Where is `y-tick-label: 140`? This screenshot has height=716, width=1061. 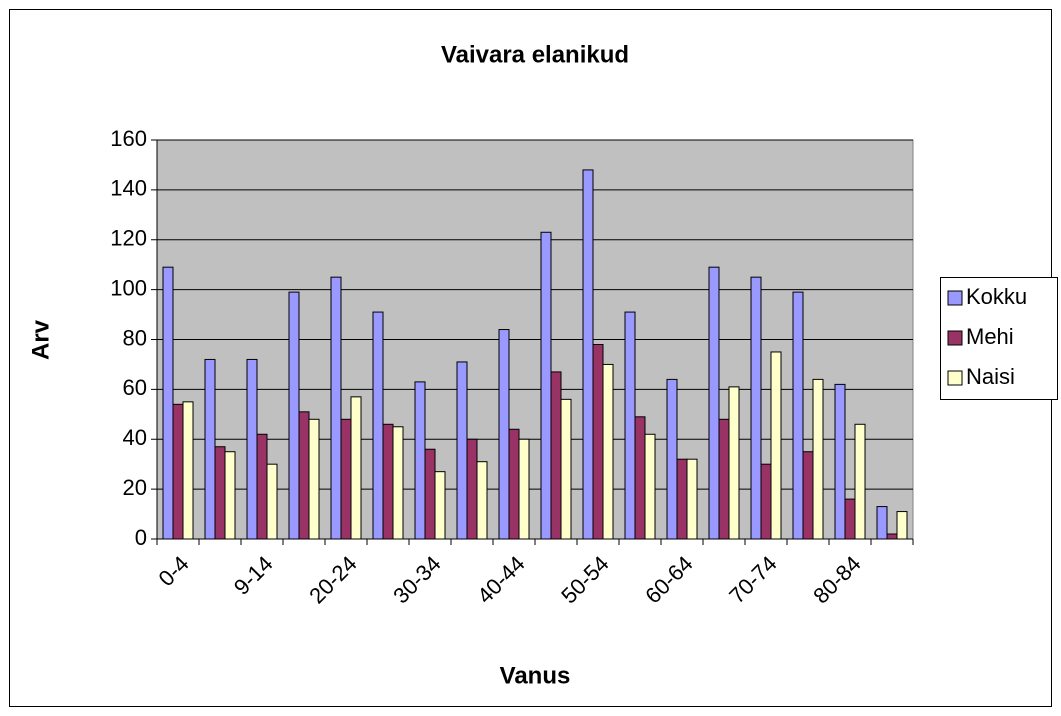
y-tick-label: 140 is located at coordinates (128, 188).